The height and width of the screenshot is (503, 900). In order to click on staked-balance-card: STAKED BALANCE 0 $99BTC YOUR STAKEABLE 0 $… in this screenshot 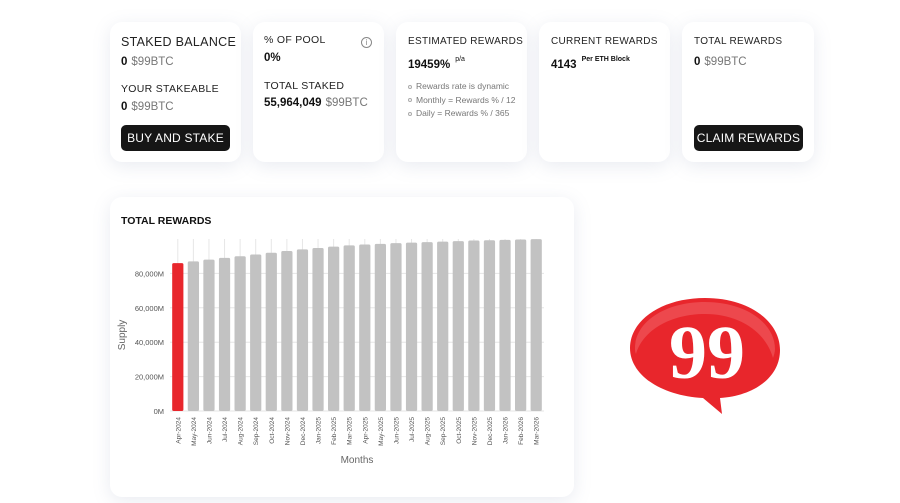, I will do `click(175, 92)`.